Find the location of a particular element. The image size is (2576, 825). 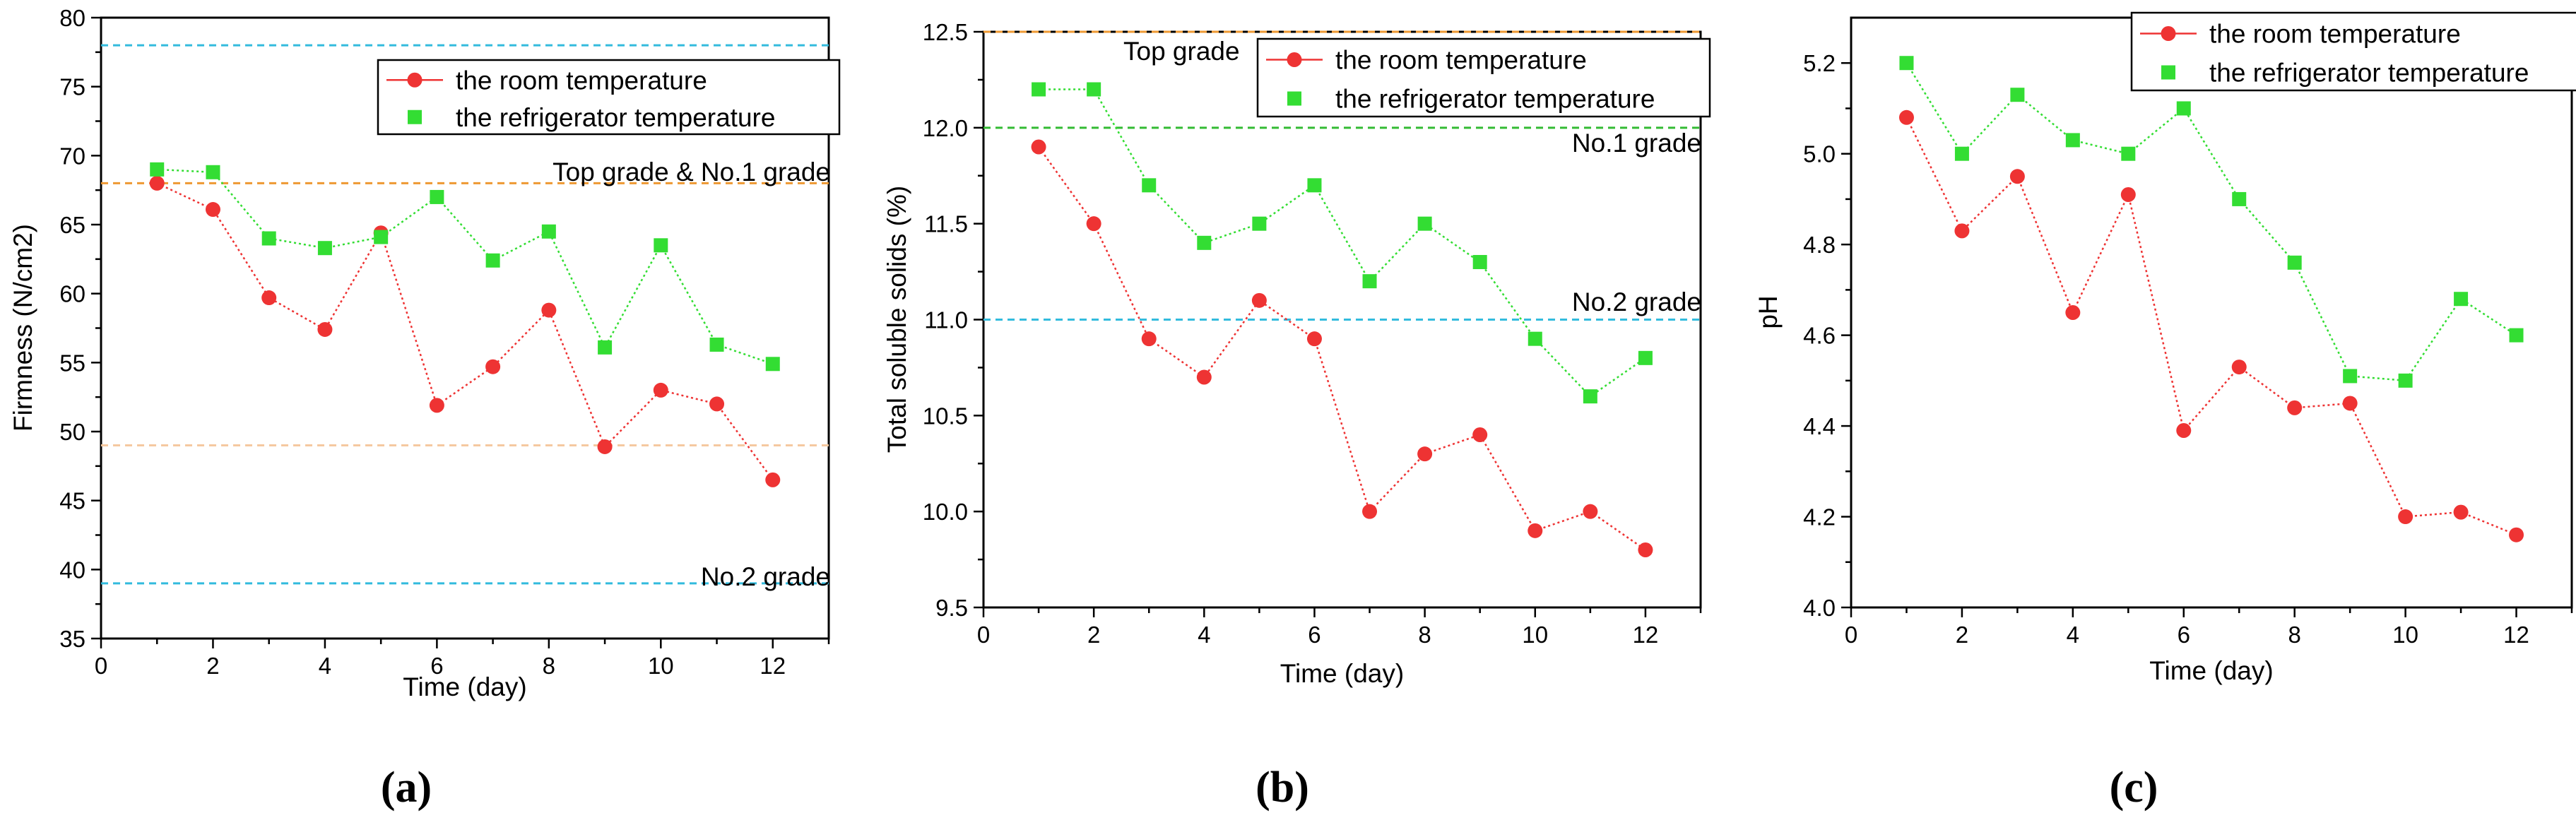

y-tick-label: 11.0 is located at coordinates (946, 320).